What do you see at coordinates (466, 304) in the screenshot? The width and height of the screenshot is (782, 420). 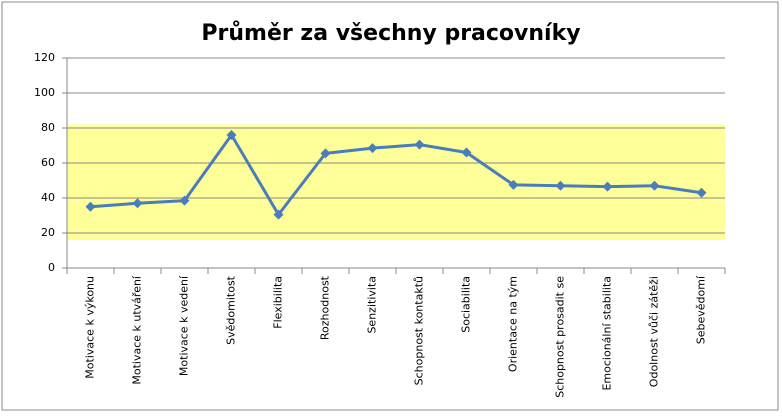 I see `x-tick-label: Sociabilita` at bounding box center [466, 304].